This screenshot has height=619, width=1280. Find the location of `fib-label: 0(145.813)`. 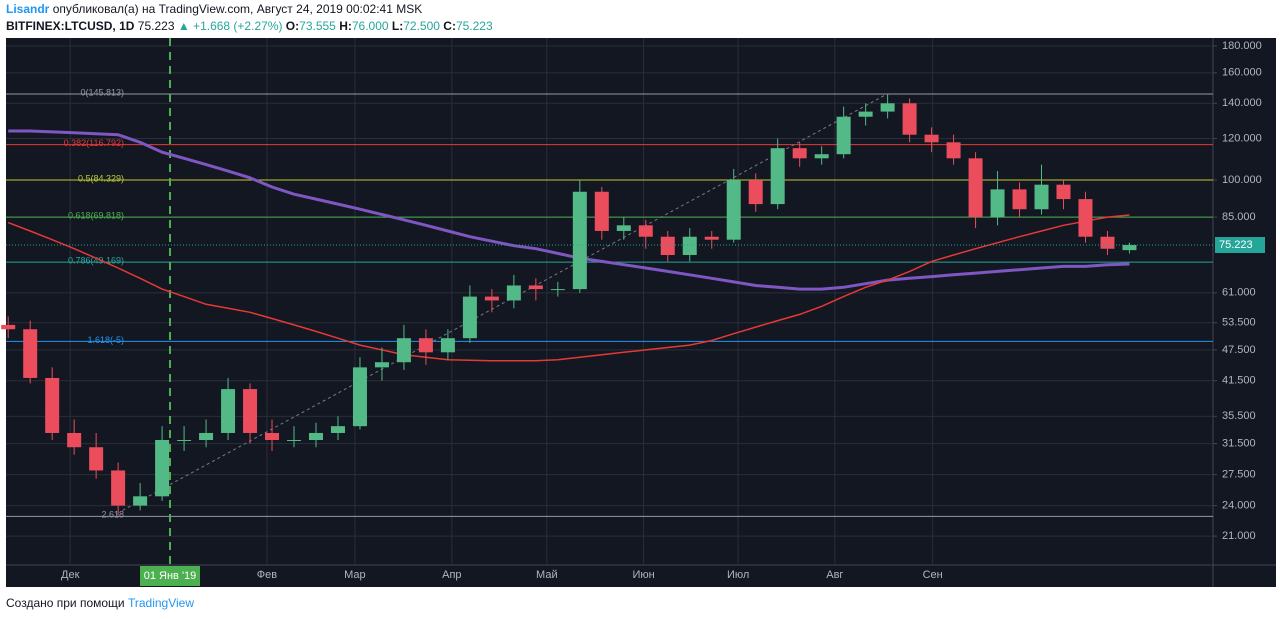

fib-label: 0(145.813) is located at coordinates (102, 92).